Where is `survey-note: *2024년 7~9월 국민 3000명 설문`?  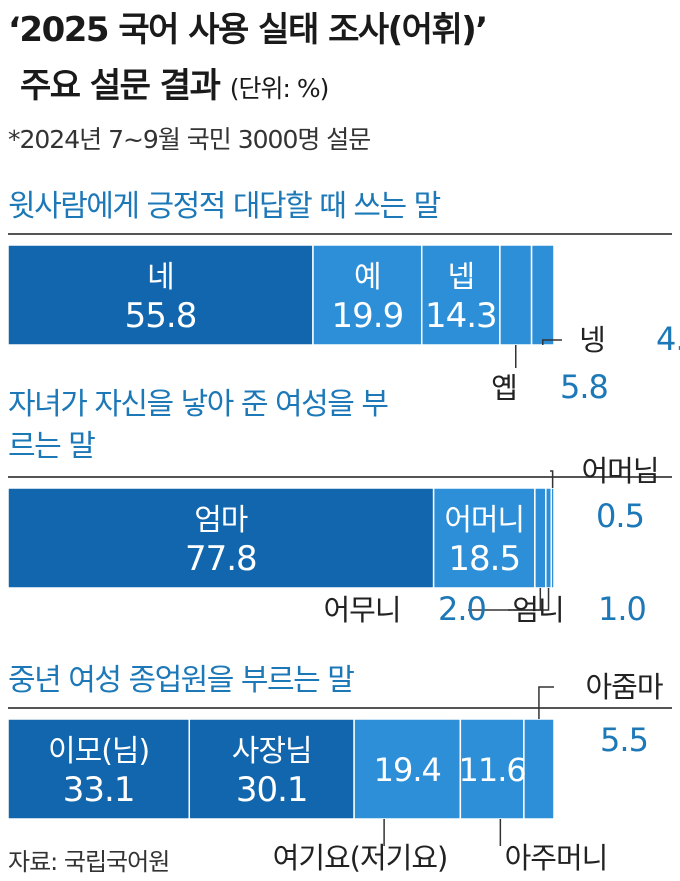
survey-note: *2024년 7~9월 국민 3000명 설문 is located at coordinates (189, 139).